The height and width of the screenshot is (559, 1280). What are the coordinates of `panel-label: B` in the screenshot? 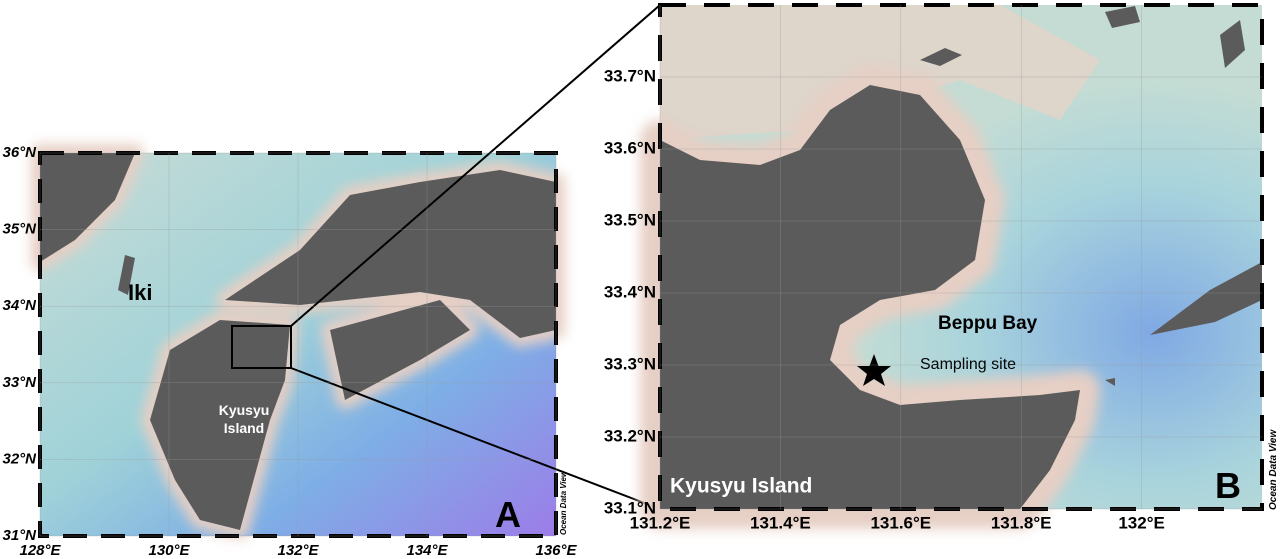 It's located at (1228, 485).